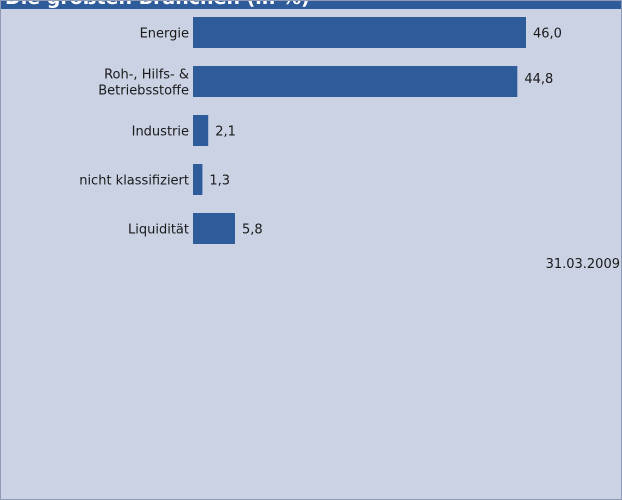  What do you see at coordinates (538, 79) in the screenshot?
I see `value-label: 44,8` at bounding box center [538, 79].